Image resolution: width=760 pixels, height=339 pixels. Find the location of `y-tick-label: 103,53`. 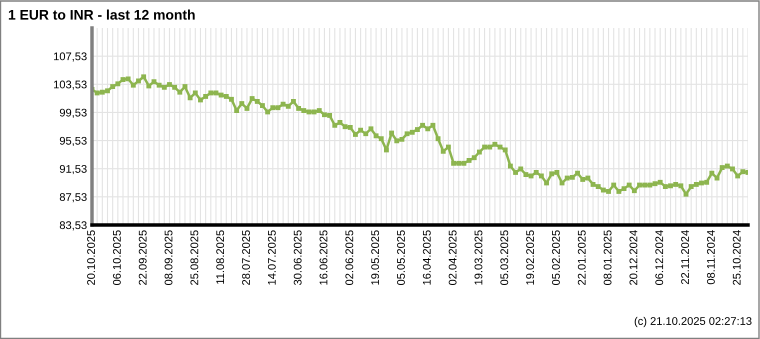

y-tick-label: 103,53 is located at coordinates (70, 85).